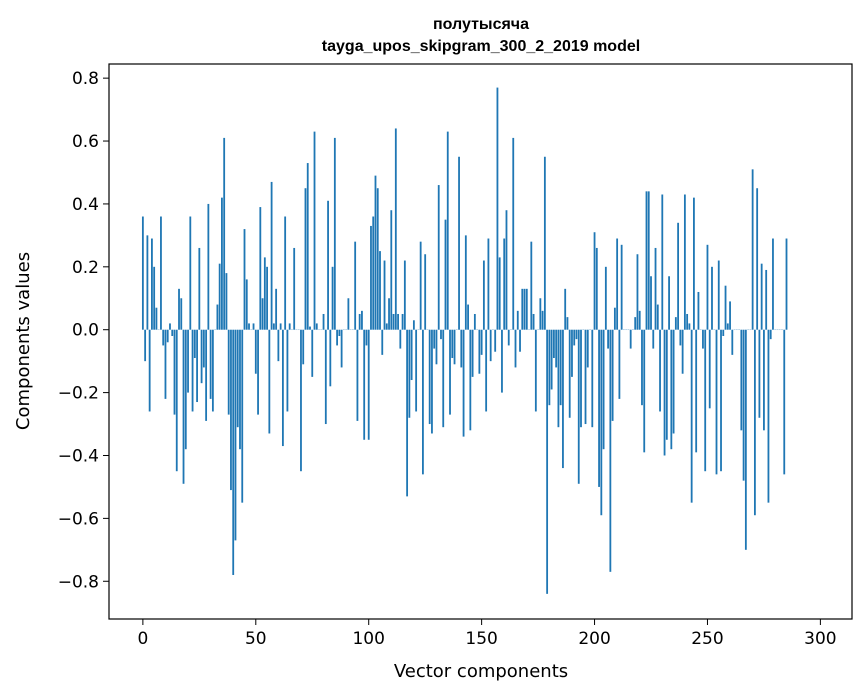  Describe the element at coordinates (142, 639) in the screenshot. I see `x-tick-label: 0` at that location.